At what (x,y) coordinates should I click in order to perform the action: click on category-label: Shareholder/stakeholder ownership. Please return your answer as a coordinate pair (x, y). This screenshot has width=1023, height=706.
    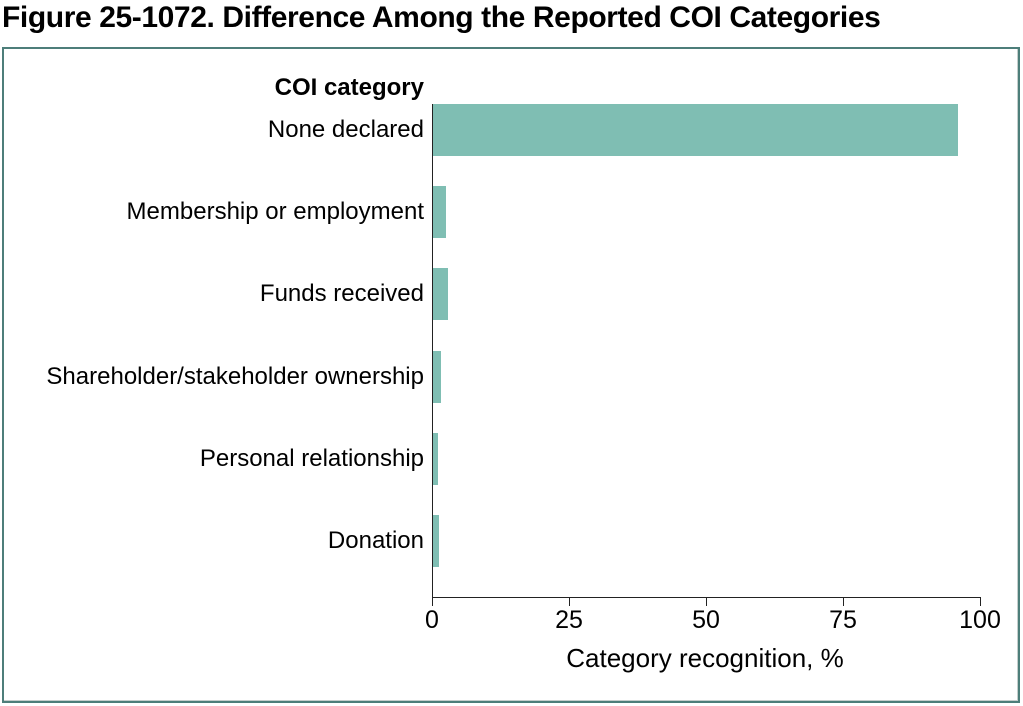
    Looking at the image, I should click on (235, 376).